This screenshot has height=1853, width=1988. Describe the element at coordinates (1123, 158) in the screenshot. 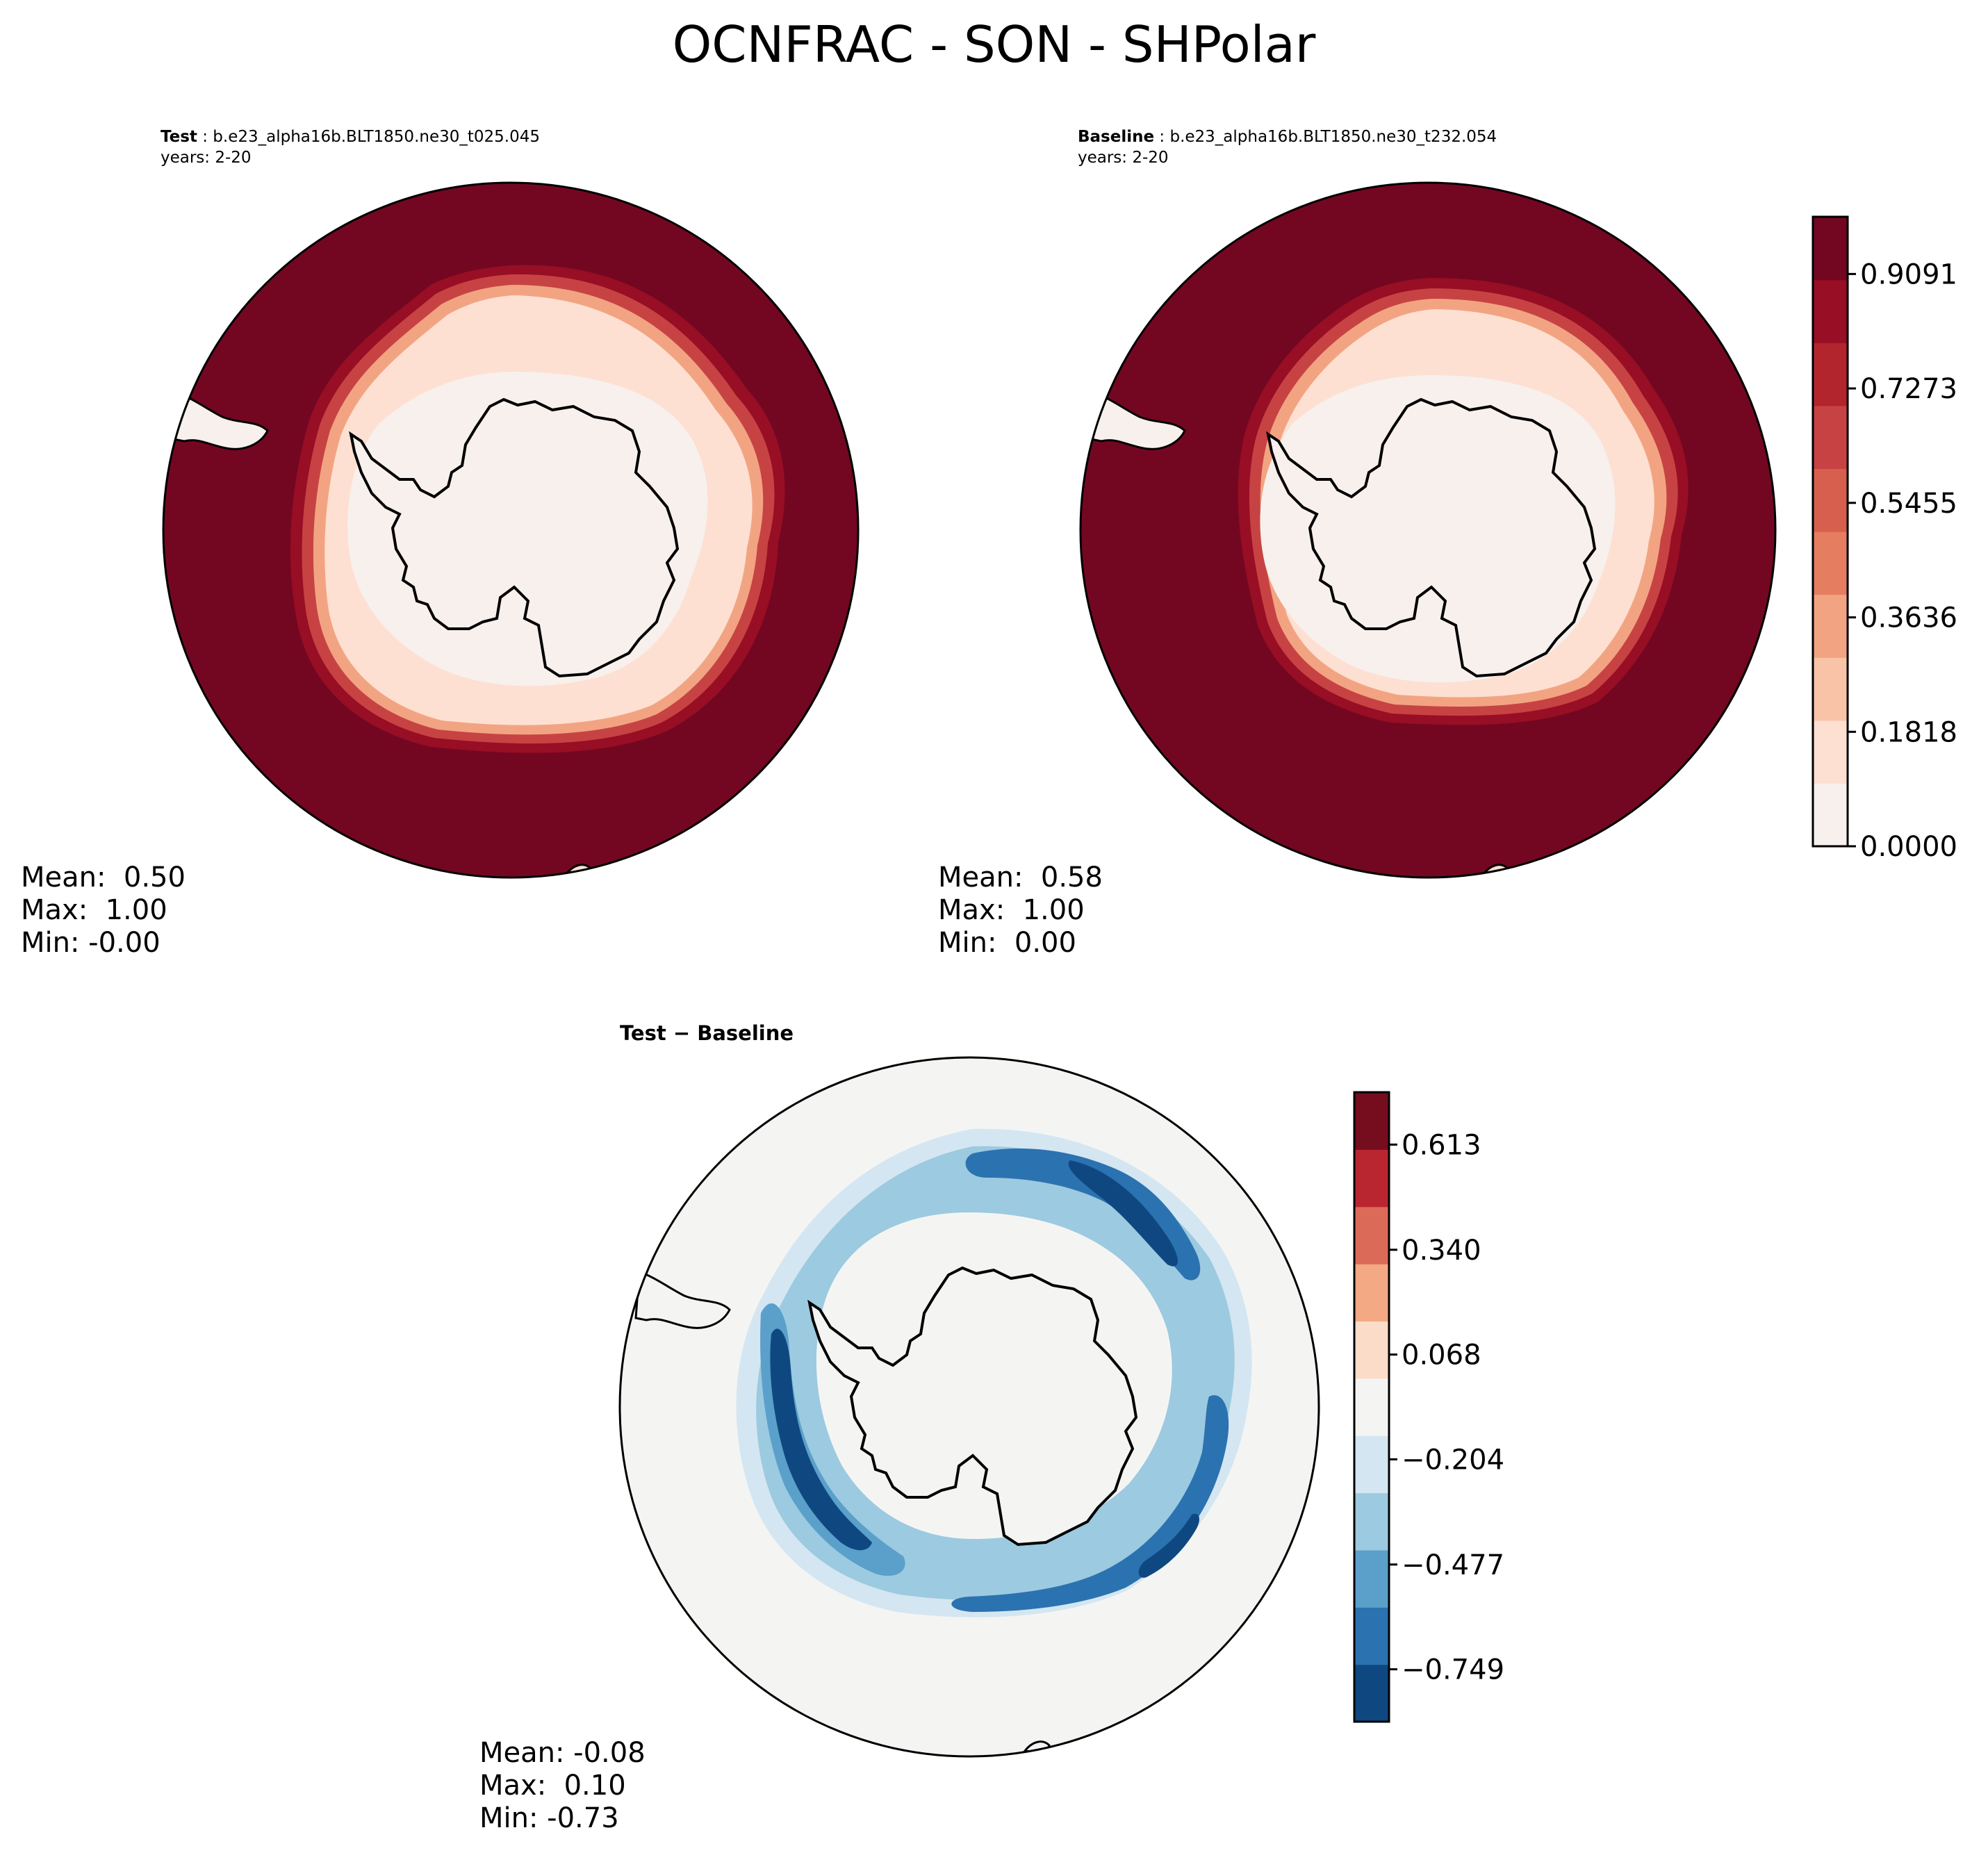

I see `baseline-years: years: 2-20` at that location.